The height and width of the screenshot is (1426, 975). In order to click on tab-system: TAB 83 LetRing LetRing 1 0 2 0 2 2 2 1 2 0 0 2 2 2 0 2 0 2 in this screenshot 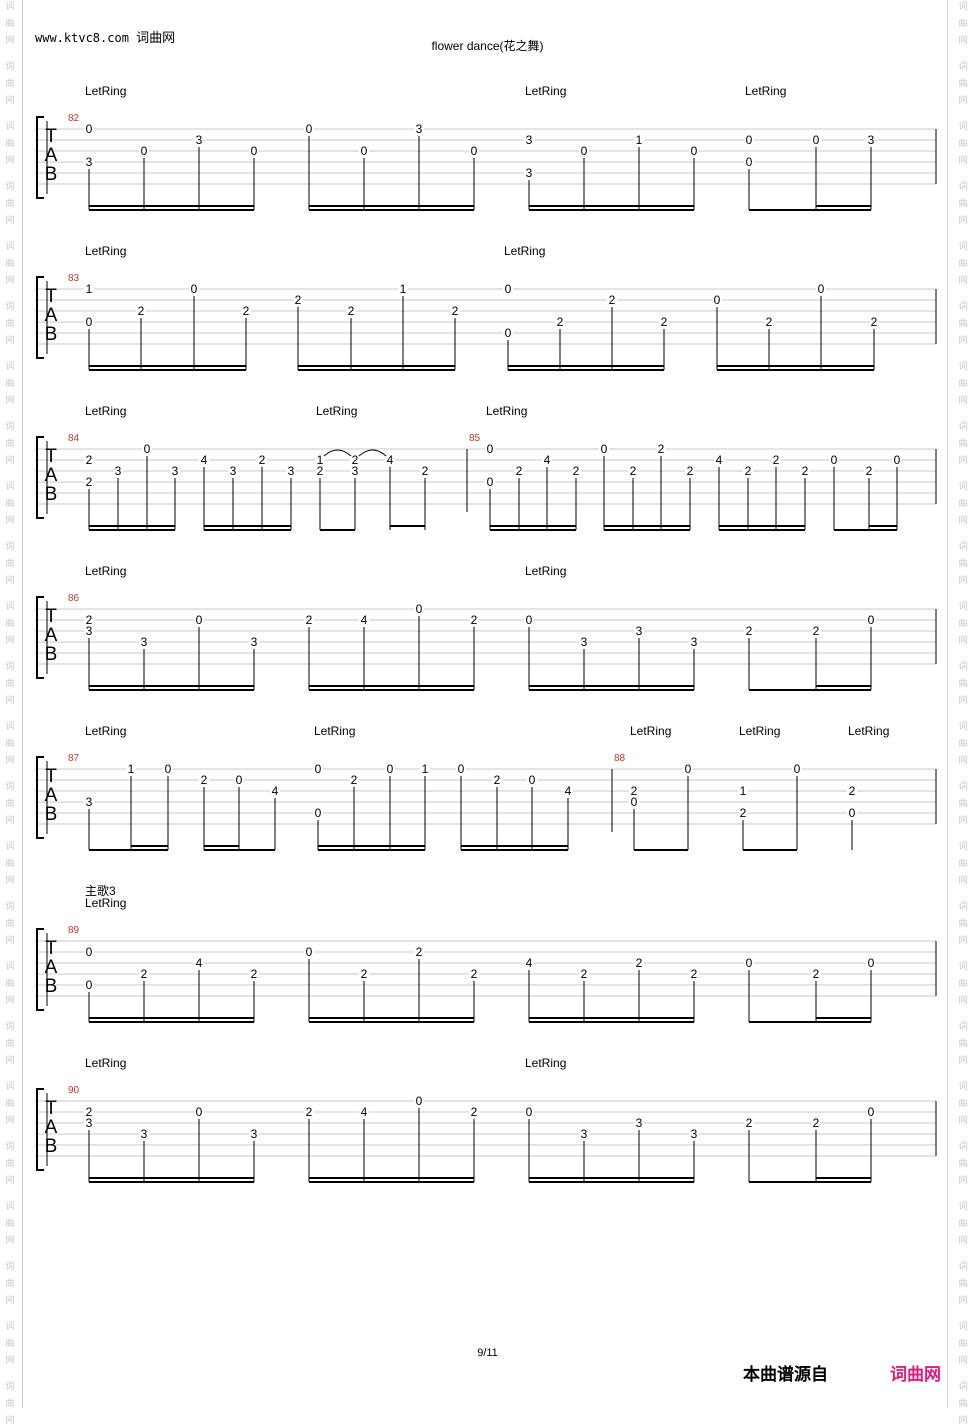, I will do `click(486, 307)`.